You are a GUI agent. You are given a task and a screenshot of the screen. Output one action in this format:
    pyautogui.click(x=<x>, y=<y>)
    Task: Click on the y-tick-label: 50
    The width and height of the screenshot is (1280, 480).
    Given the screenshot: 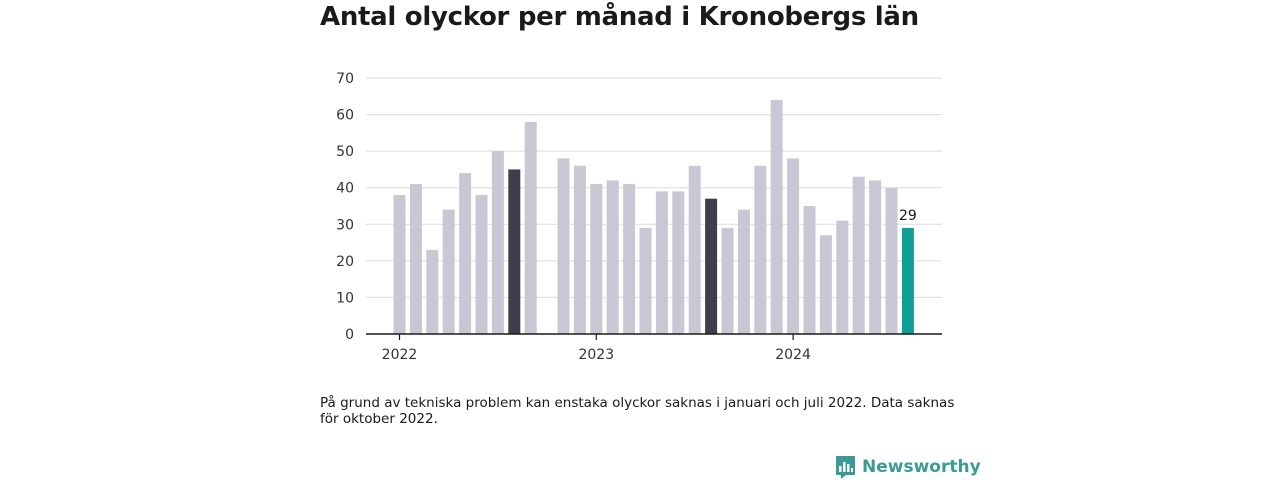 What is the action you would take?
    pyautogui.click(x=345, y=152)
    